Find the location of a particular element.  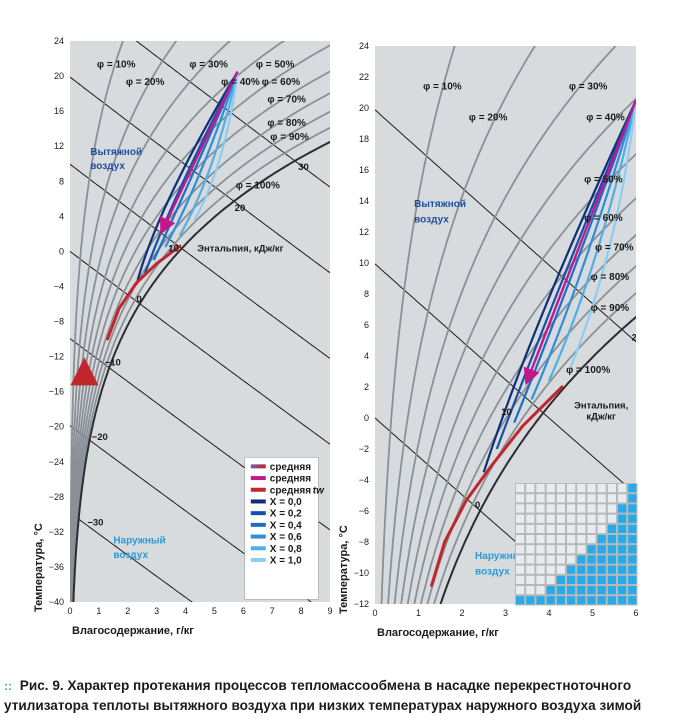

grid-icon-bg is located at coordinates (576, 544).